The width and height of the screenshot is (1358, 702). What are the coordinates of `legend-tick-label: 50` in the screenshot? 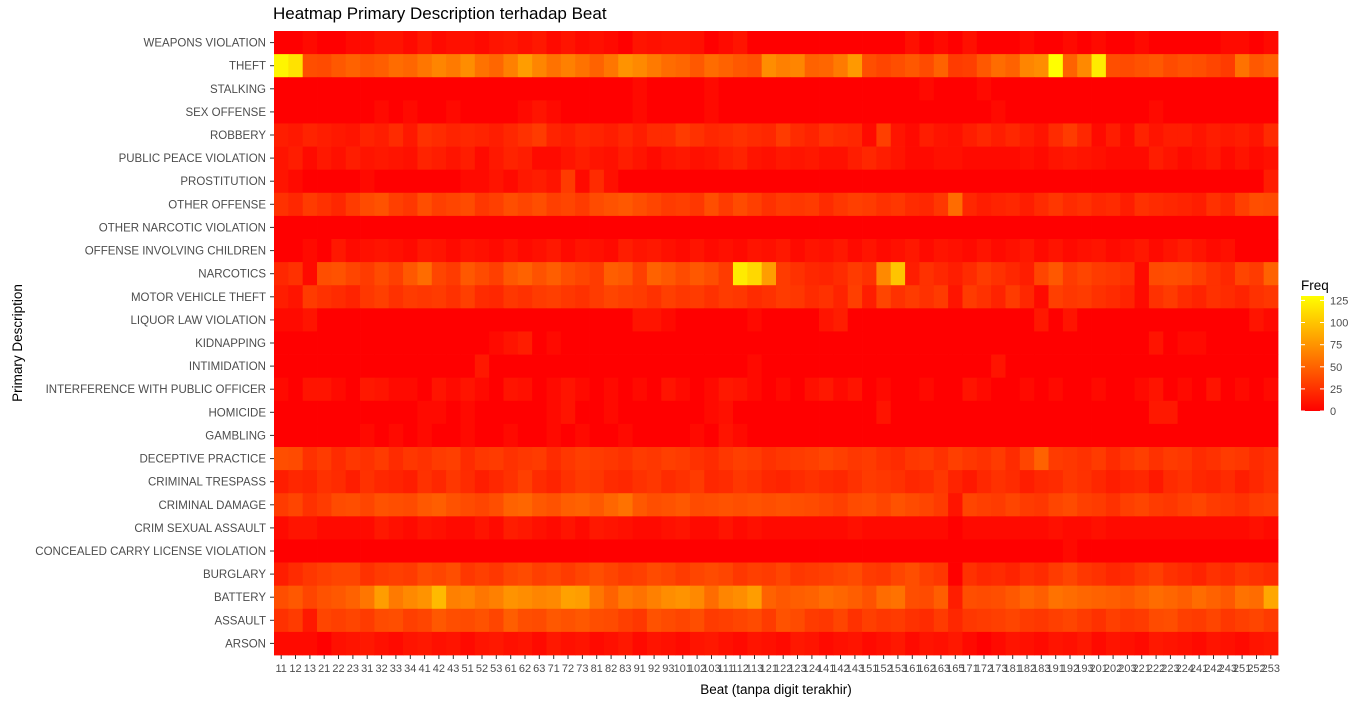 It's located at (1336, 368).